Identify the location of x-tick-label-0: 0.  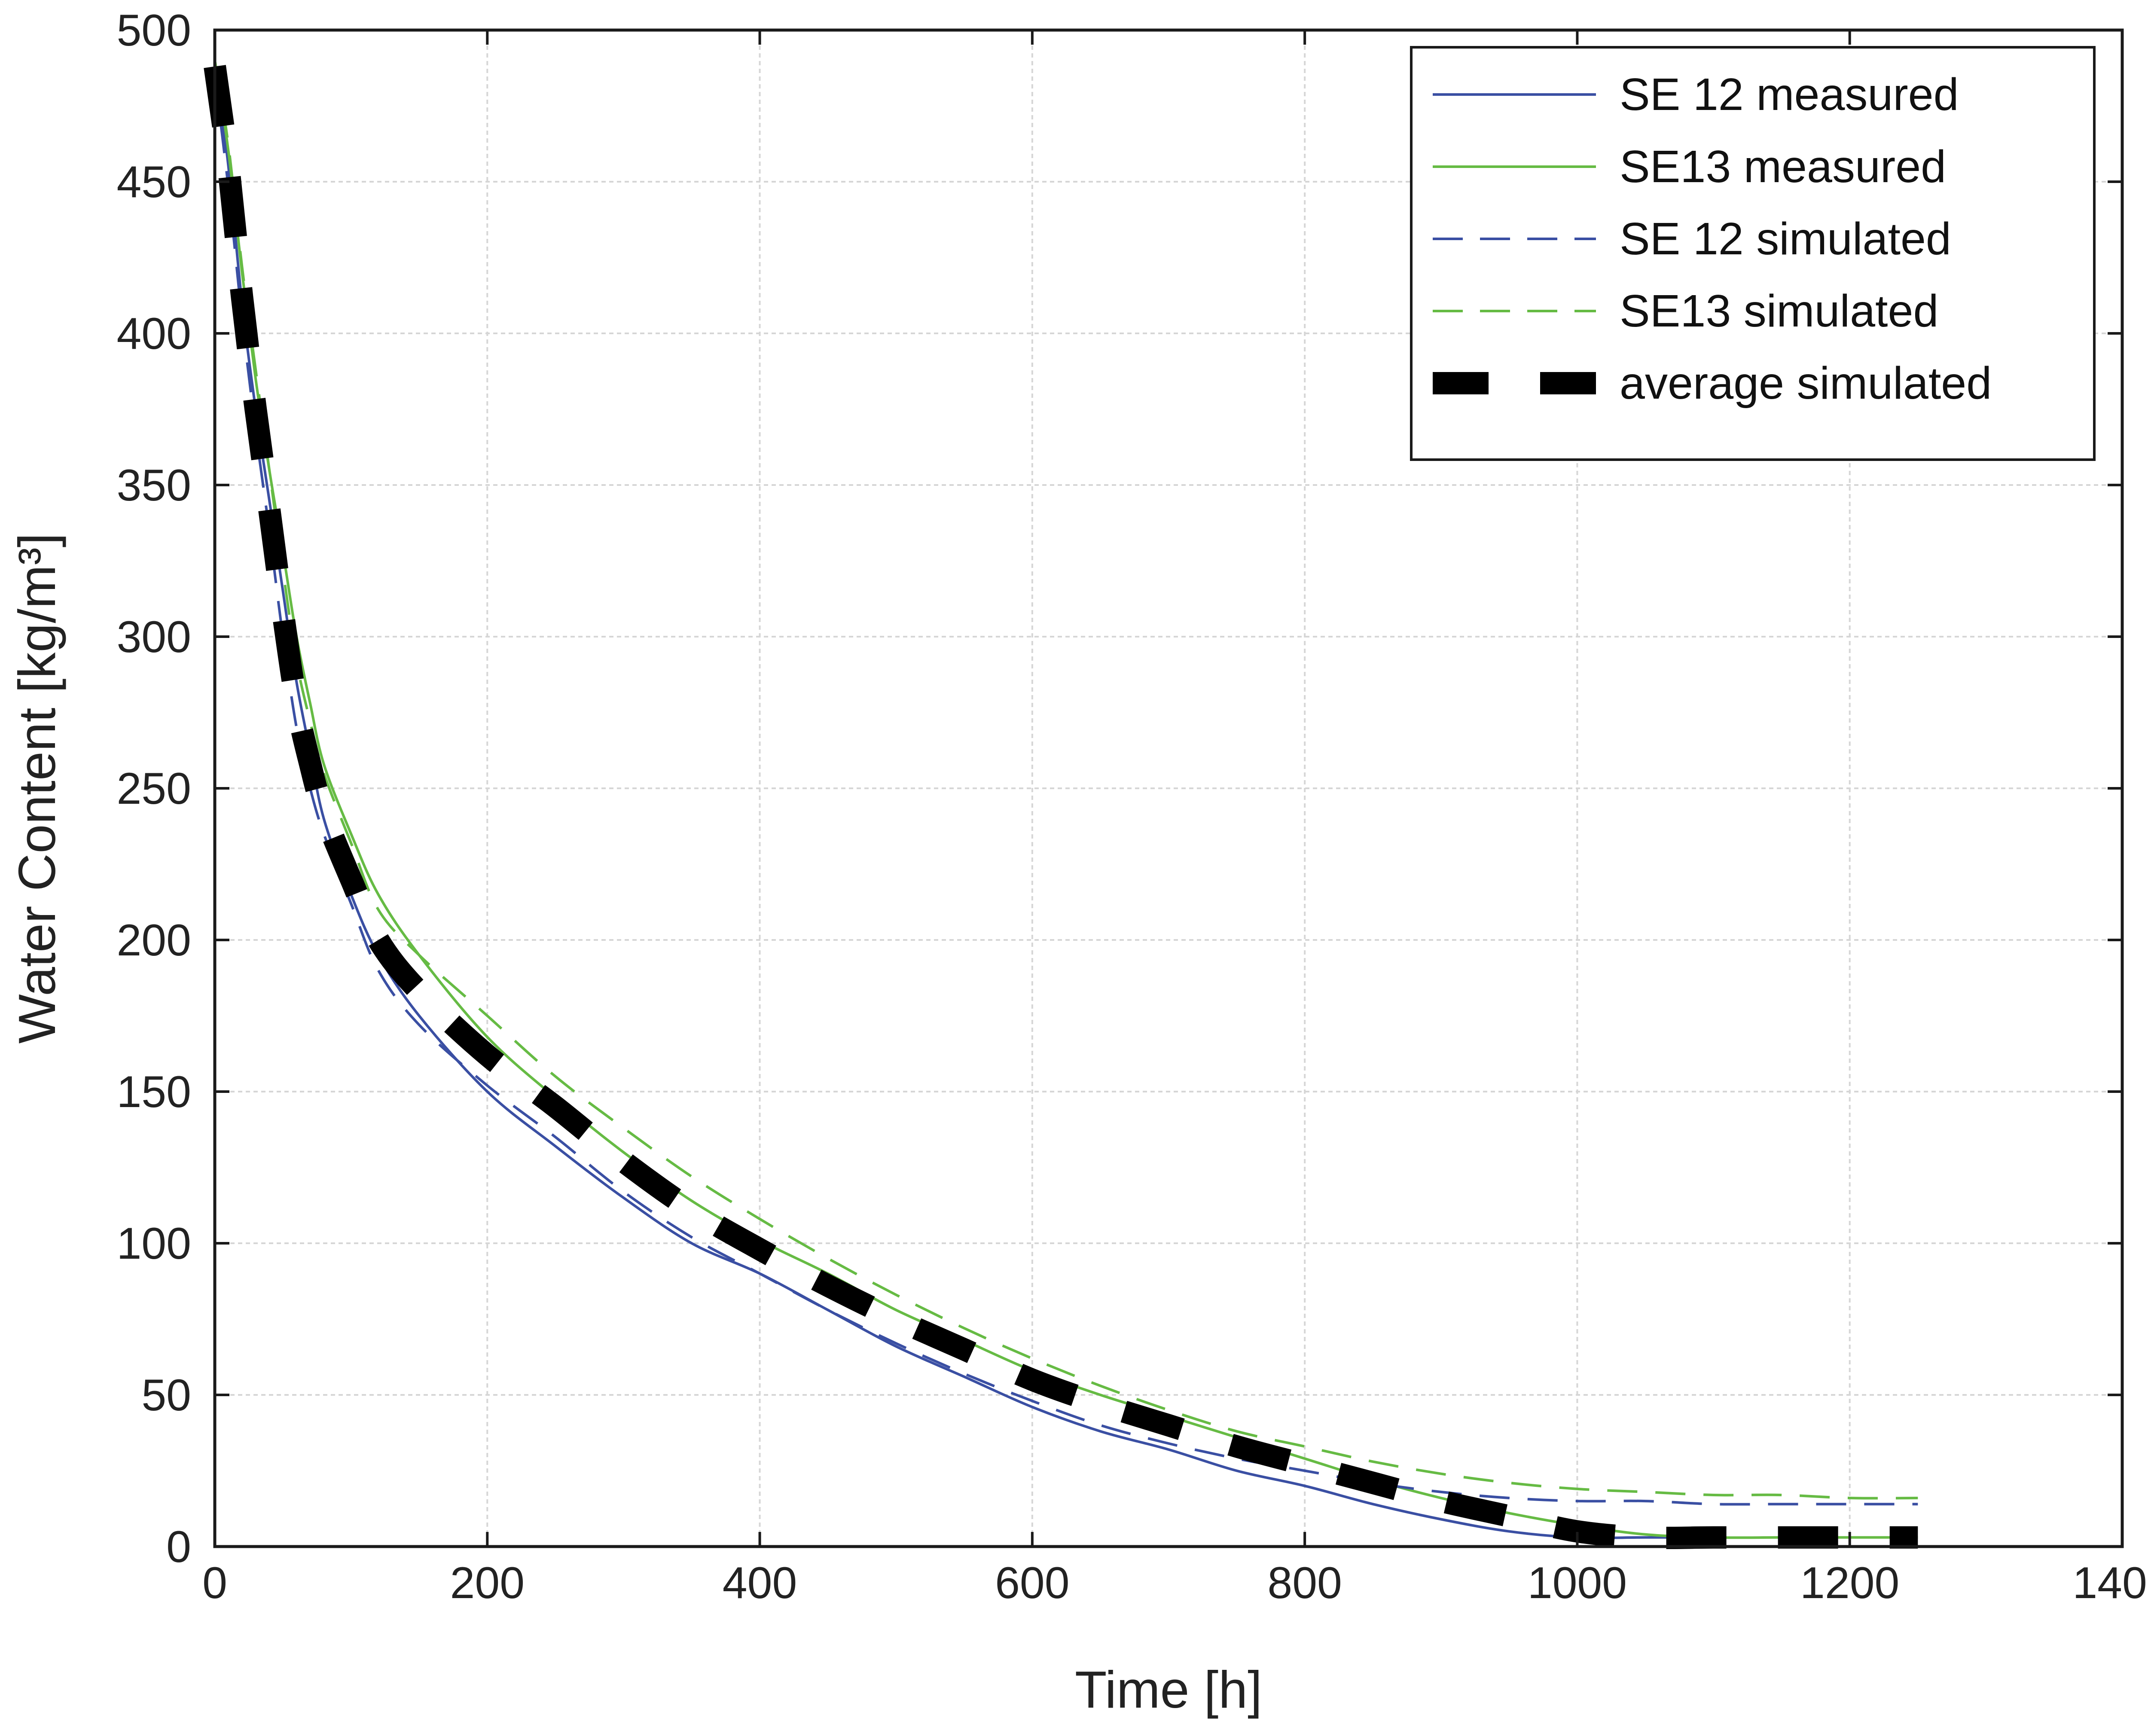
(214, 1583).